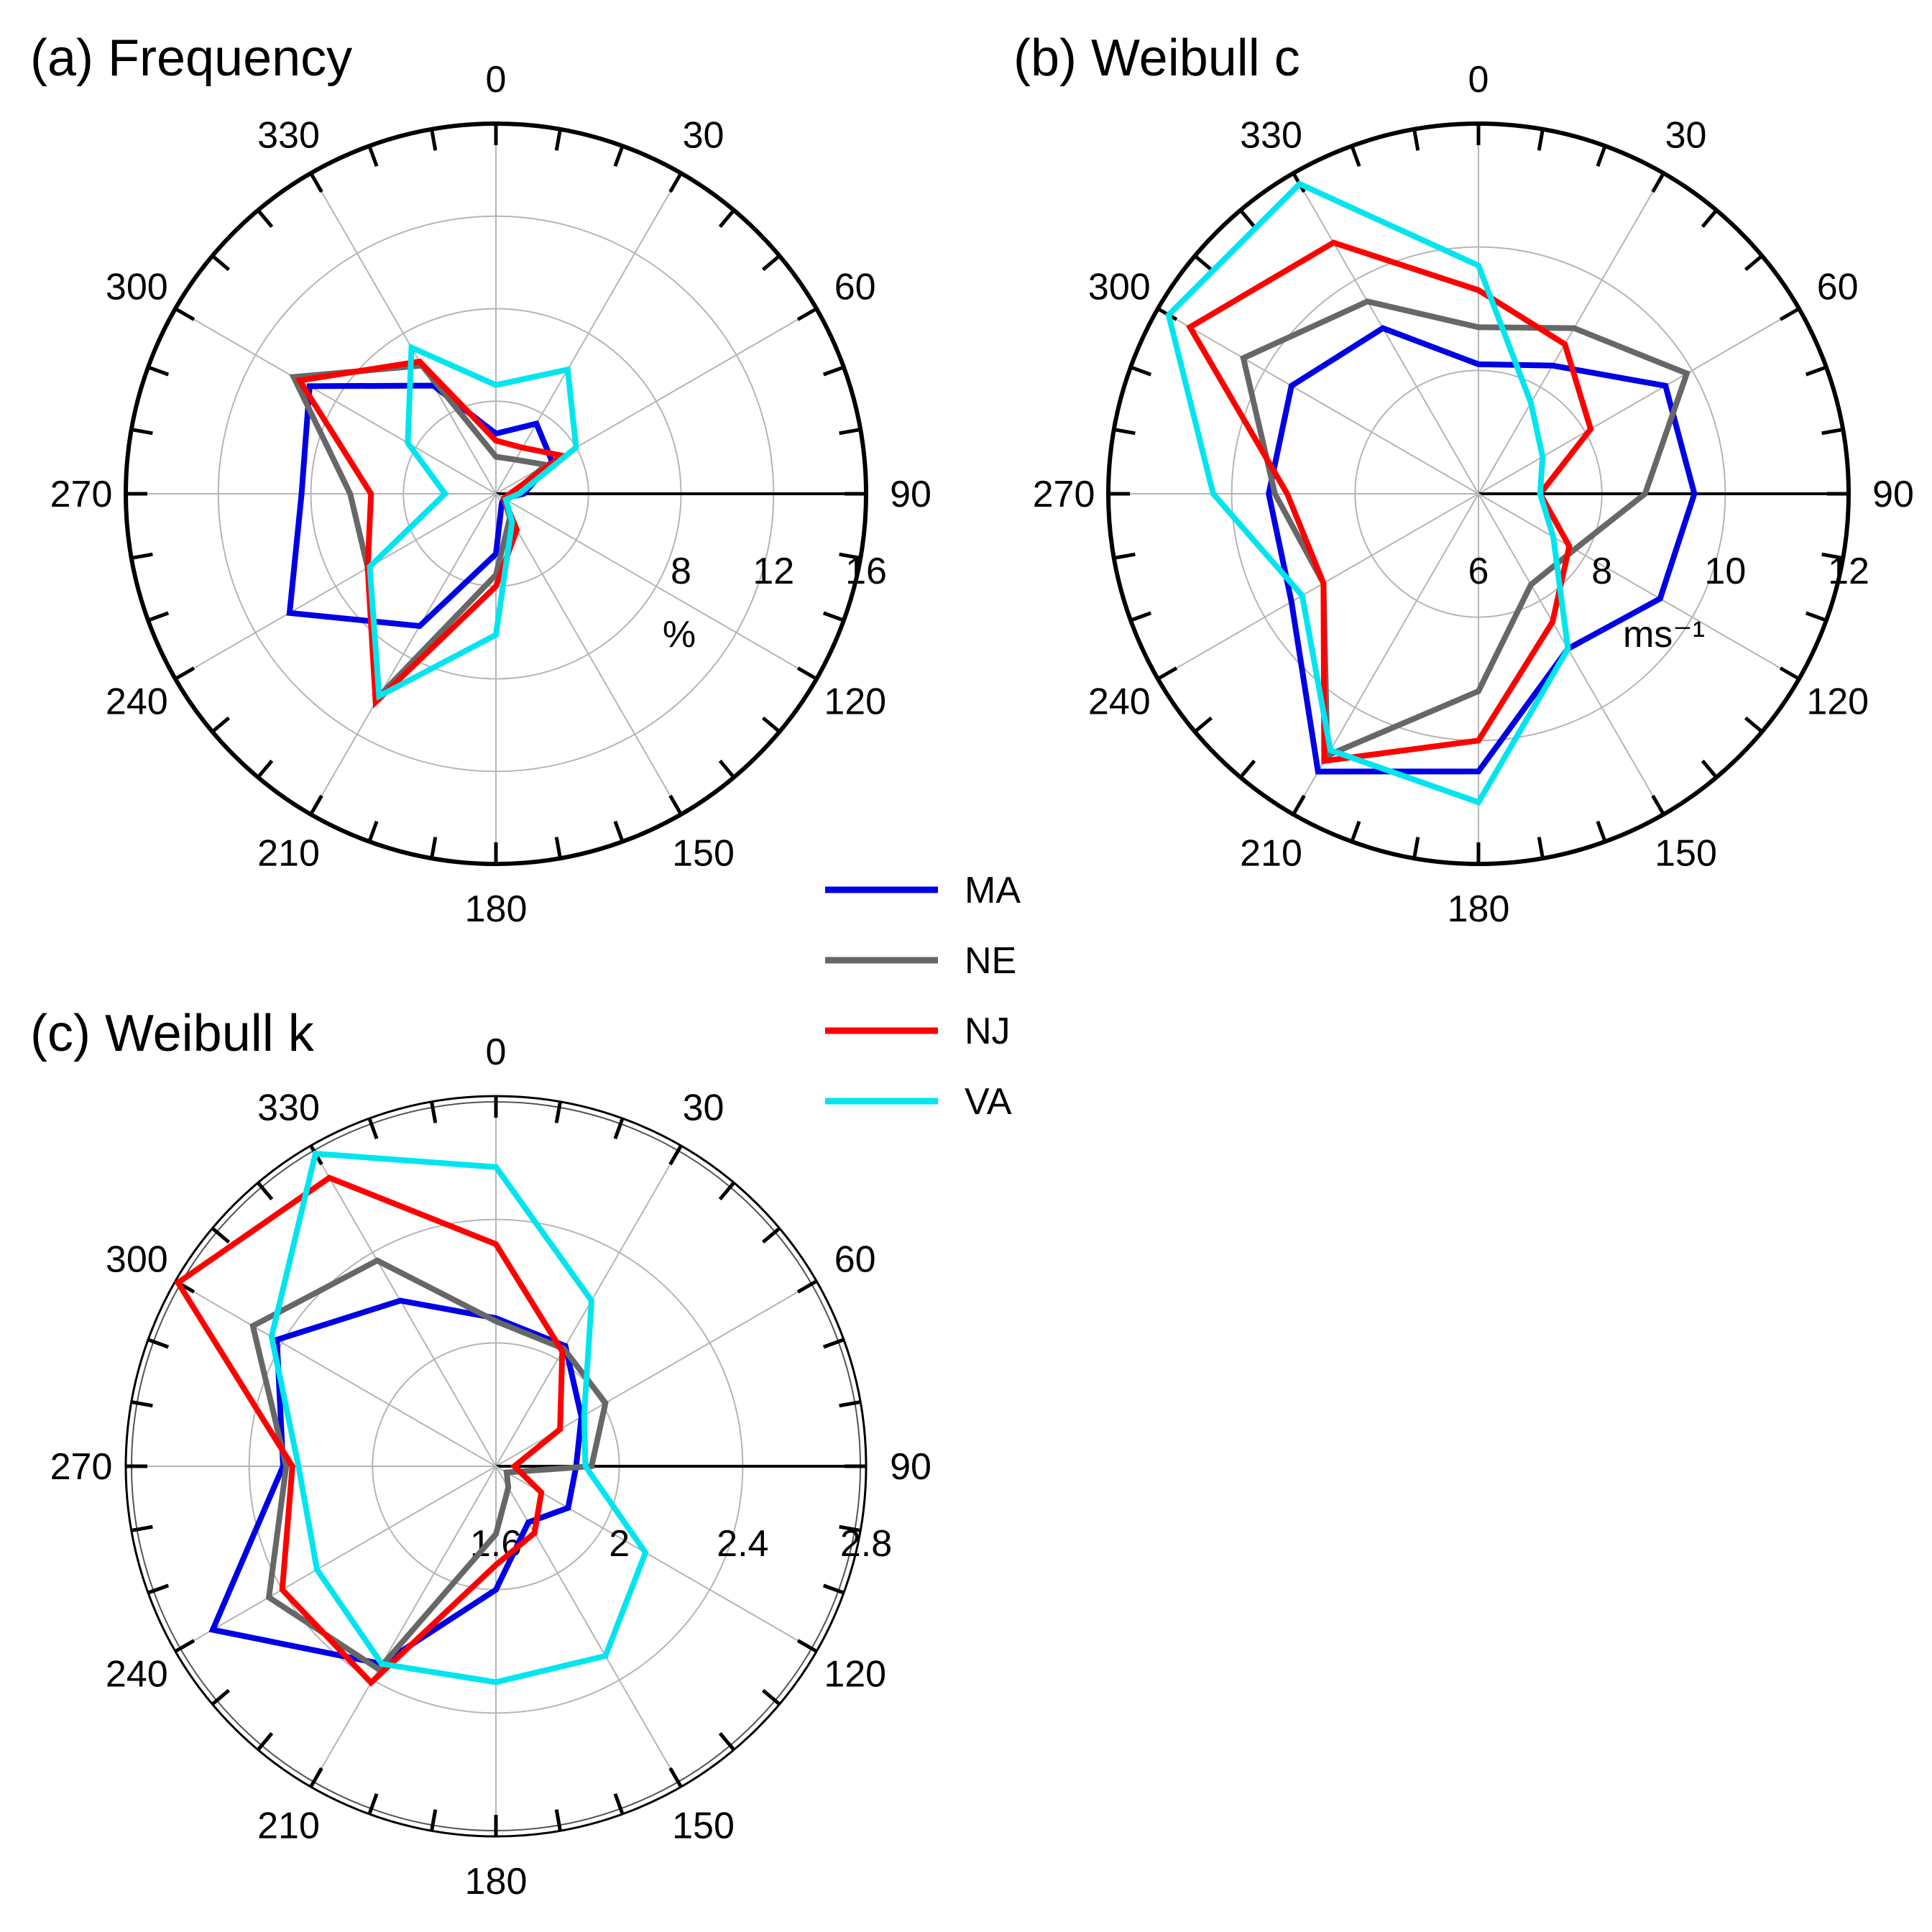 Image resolution: width=1932 pixels, height=1932 pixels. Describe the element at coordinates (911, 494) in the screenshot. I see `direction-label: 90` at that location.